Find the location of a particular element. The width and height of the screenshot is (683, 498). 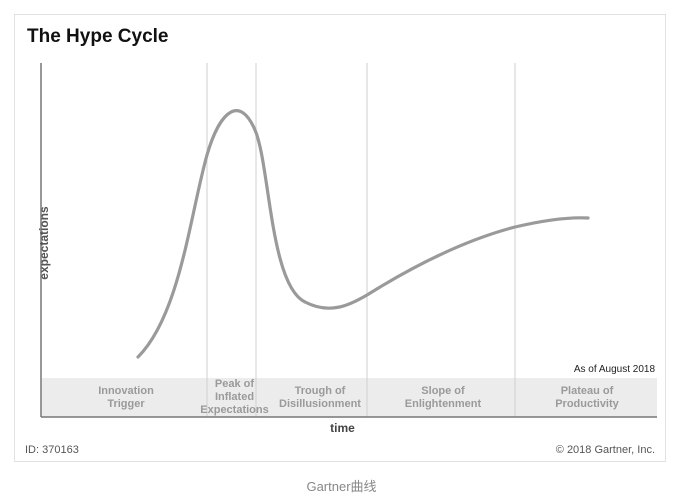

figure-id: ID: 370163 is located at coordinates (52, 450).